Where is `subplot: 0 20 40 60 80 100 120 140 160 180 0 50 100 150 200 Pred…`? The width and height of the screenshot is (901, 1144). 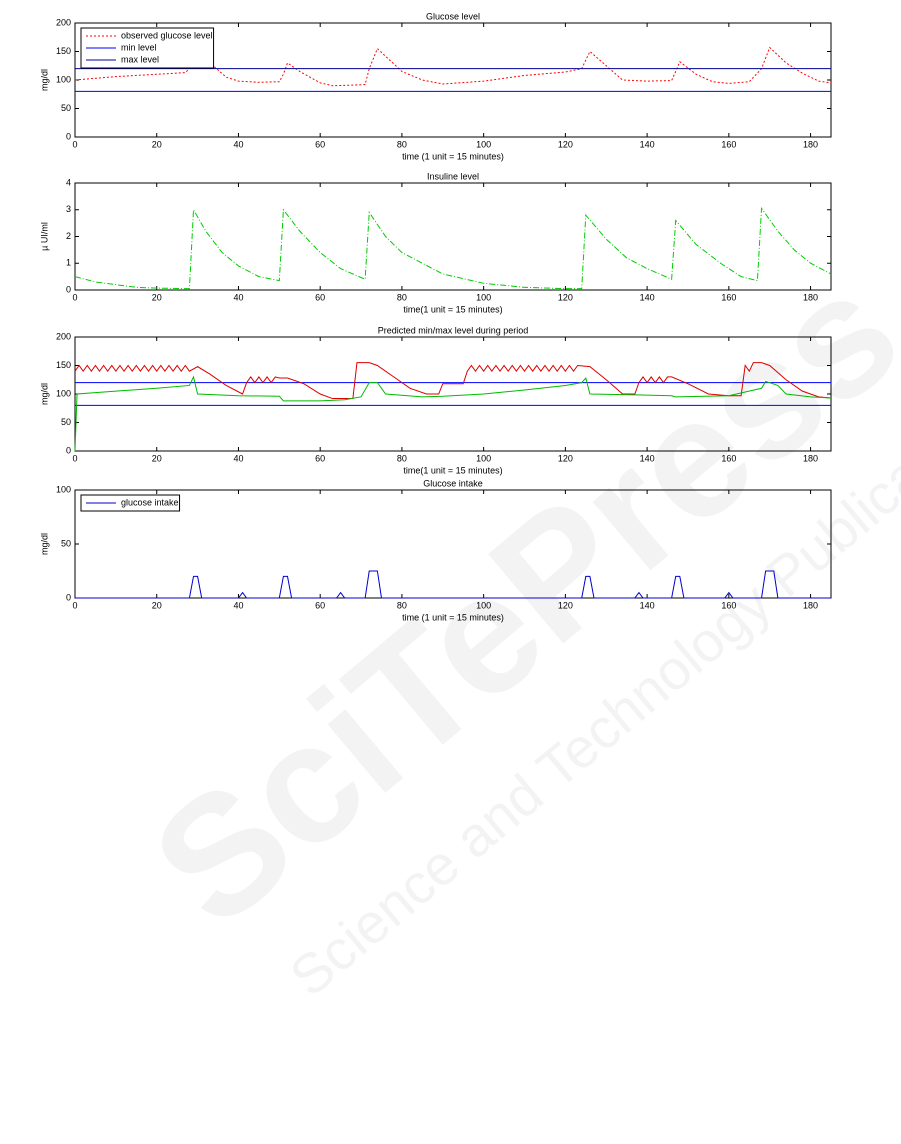
subplot: 0 20 40 60 80 100 120 140 160 180 0 50 100 150 200 Pred… is located at coordinates (435, 400).